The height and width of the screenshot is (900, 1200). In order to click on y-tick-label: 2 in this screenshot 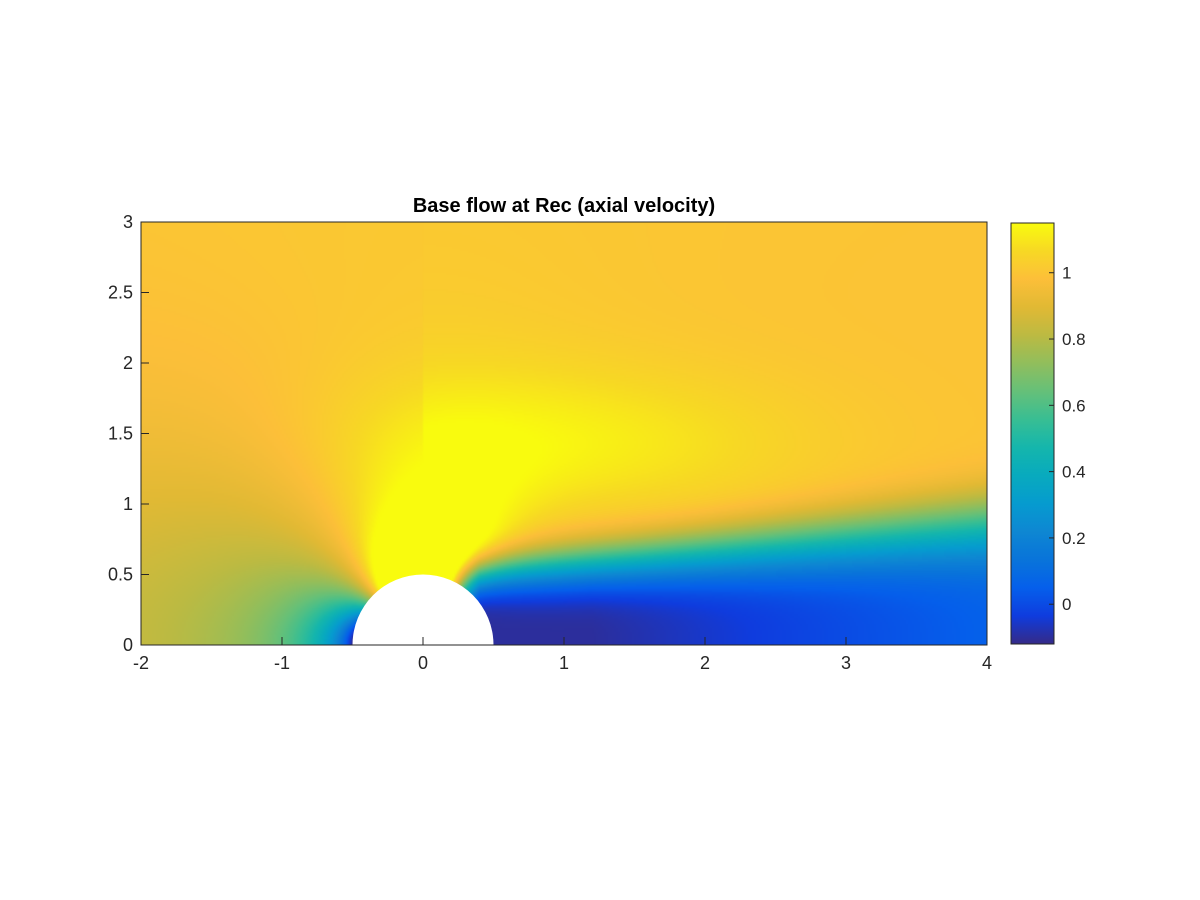, I will do `click(128, 363)`.